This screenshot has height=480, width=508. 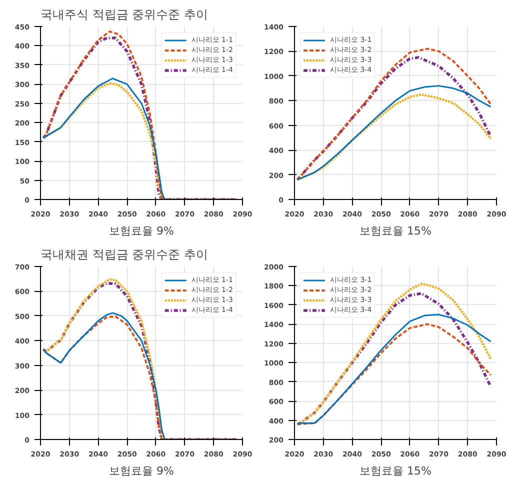 What do you see at coordinates (124, 255) in the screenshot?
I see `chart-title: 국내채권 적립금 중위수준 추이` at bounding box center [124, 255].